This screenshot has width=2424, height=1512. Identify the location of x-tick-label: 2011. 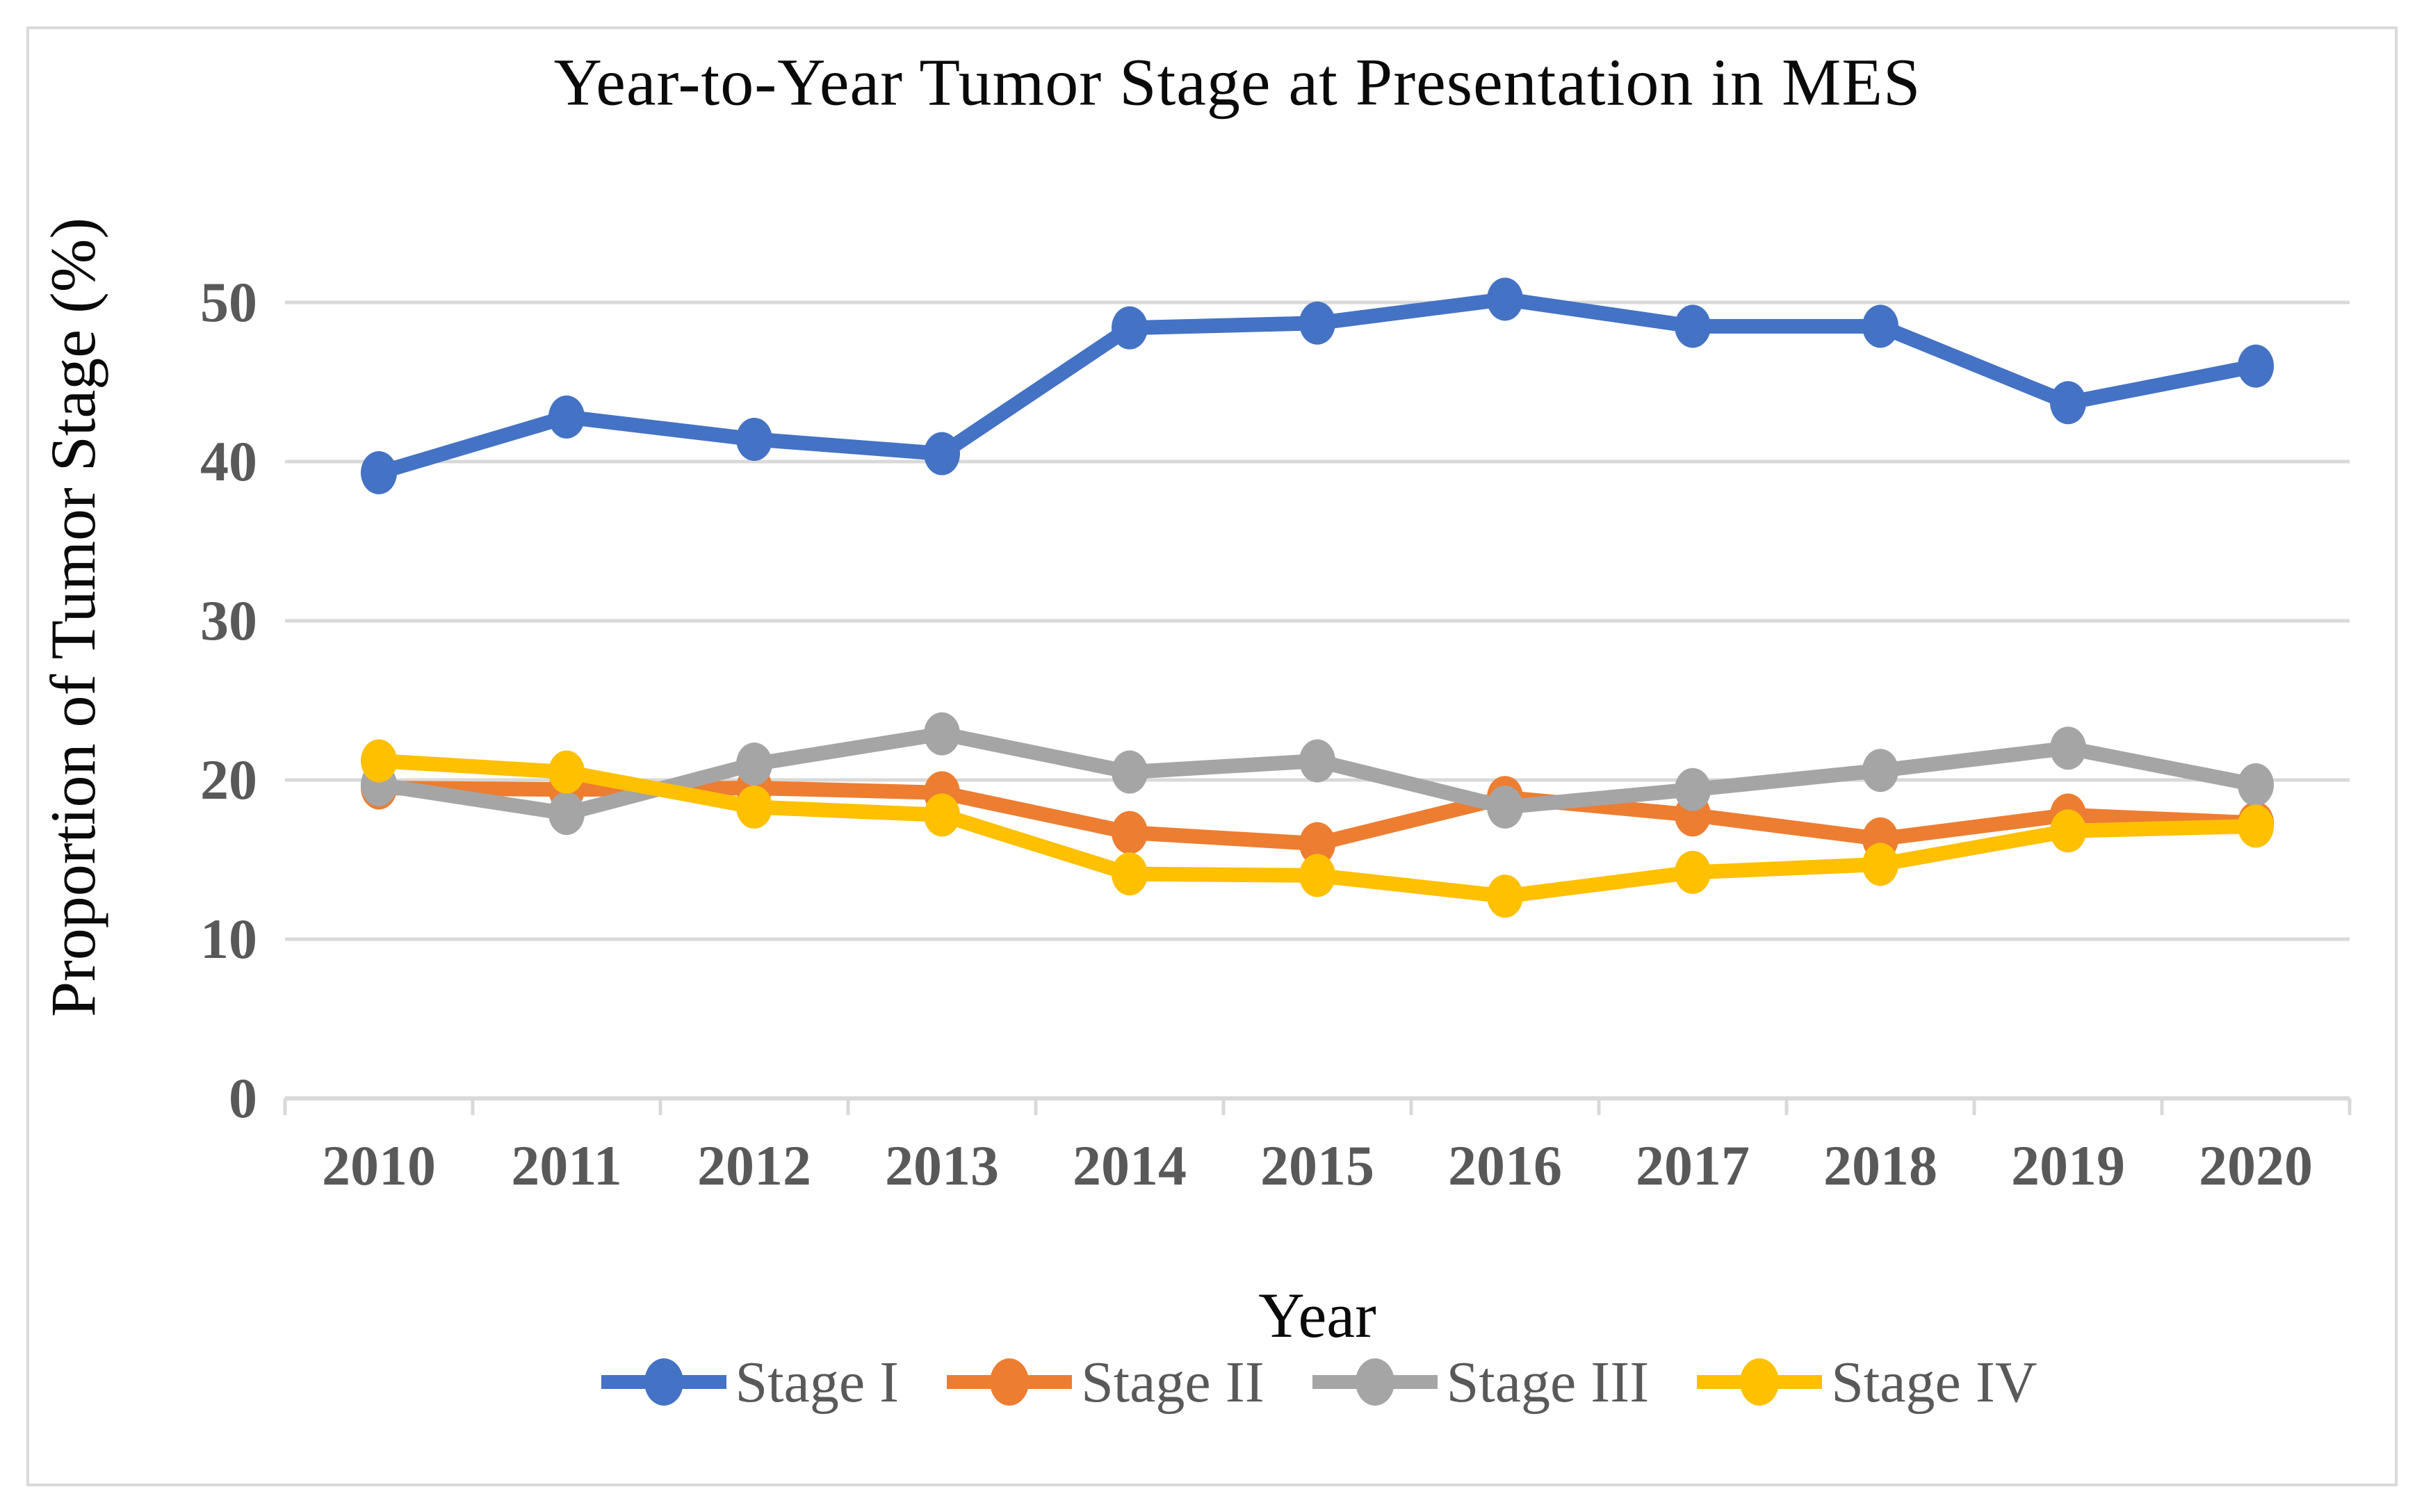
(566, 1165).